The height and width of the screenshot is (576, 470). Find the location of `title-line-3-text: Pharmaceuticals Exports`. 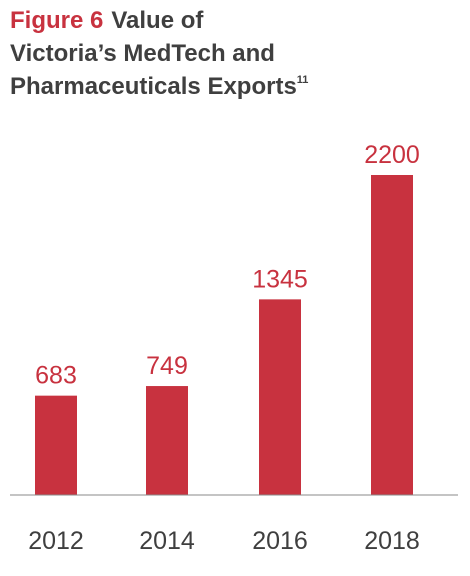

title-line-3-text: Pharmaceuticals Exports is located at coordinates (153, 86).